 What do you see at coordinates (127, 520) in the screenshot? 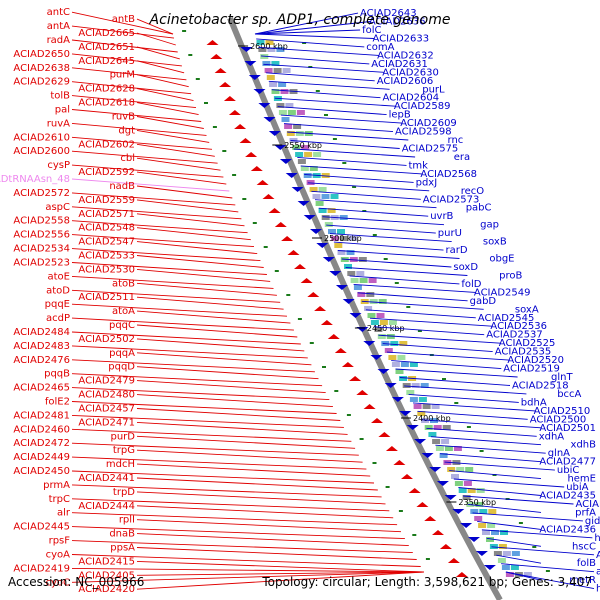
I see `gene-label: rplI` at bounding box center [127, 520].